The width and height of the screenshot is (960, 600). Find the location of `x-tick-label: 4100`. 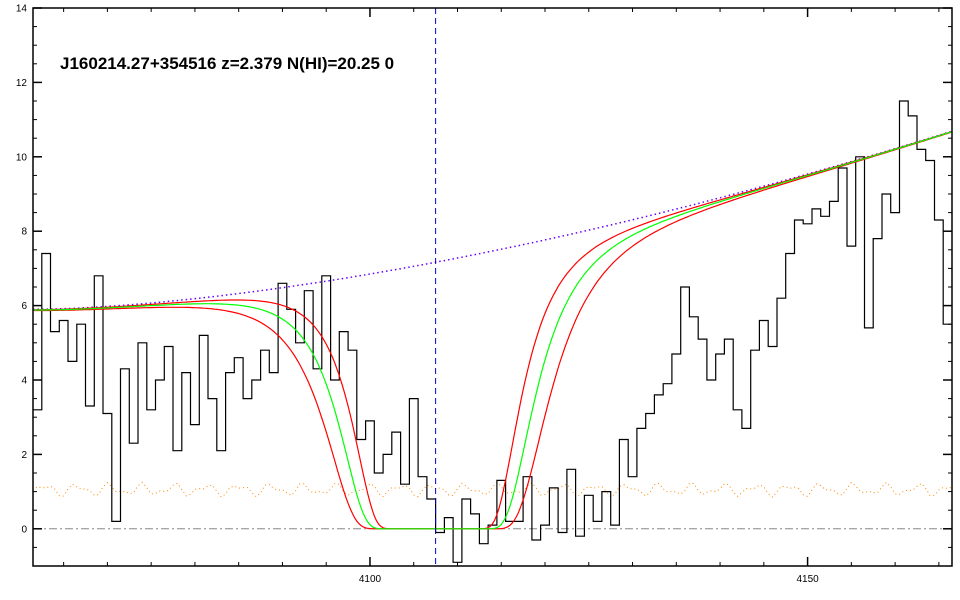

x-tick-label: 4100 is located at coordinates (370, 579).